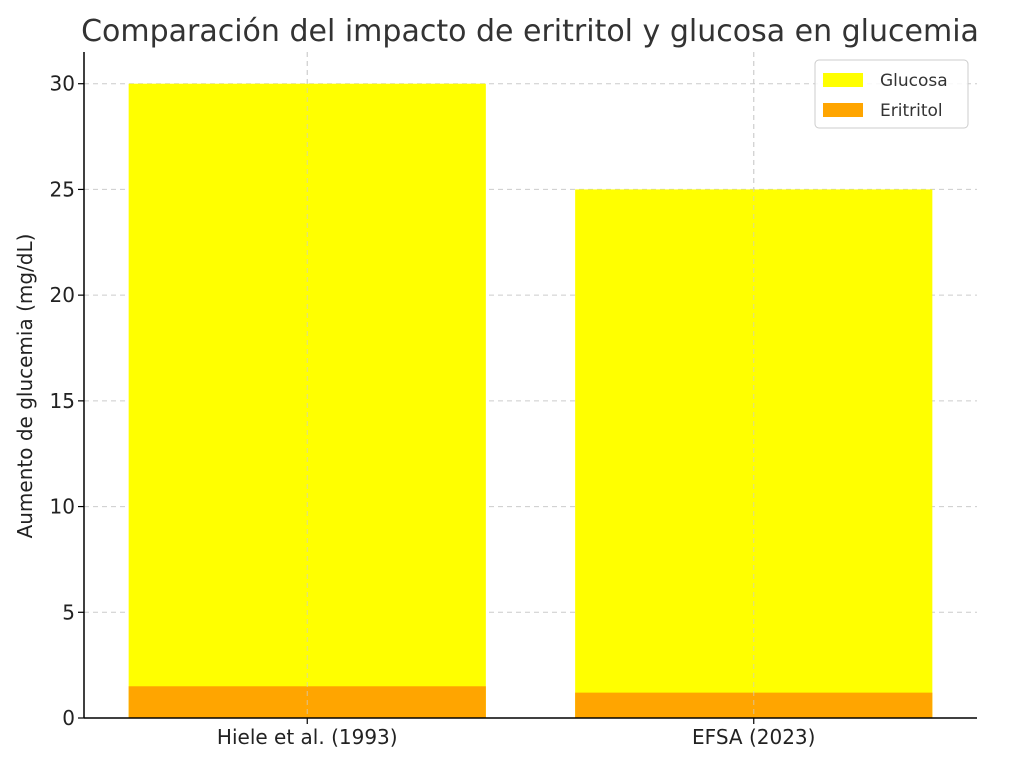 Image resolution: width=1024 pixels, height=763 pixels. Describe the element at coordinates (62, 84) in the screenshot. I see `y-tick-label: 30` at that location.